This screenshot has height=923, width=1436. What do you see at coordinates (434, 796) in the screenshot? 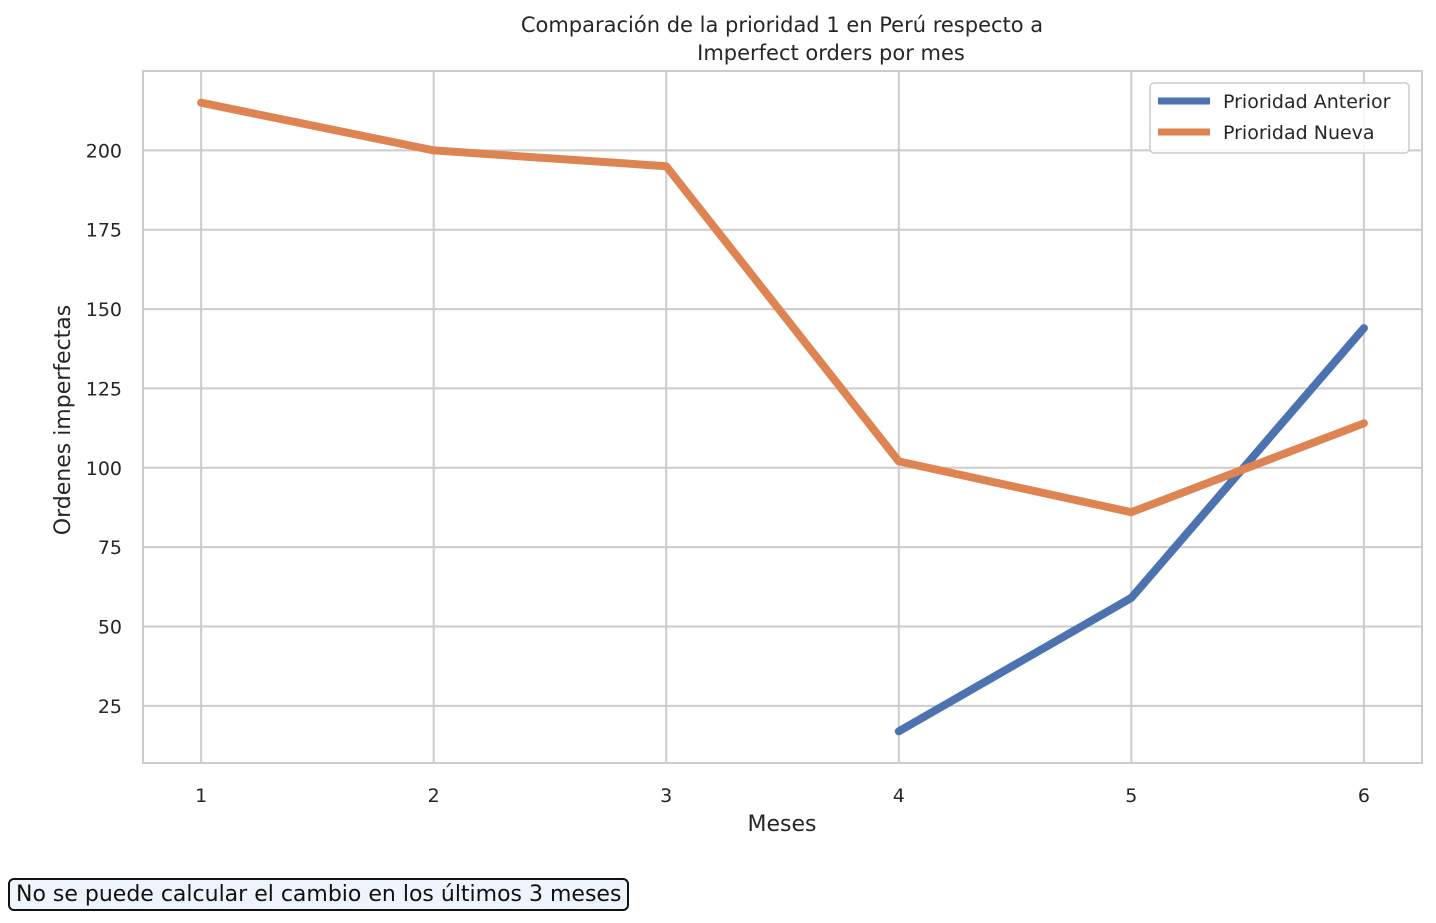
I see `x-tick-label: 2` at bounding box center [434, 796].